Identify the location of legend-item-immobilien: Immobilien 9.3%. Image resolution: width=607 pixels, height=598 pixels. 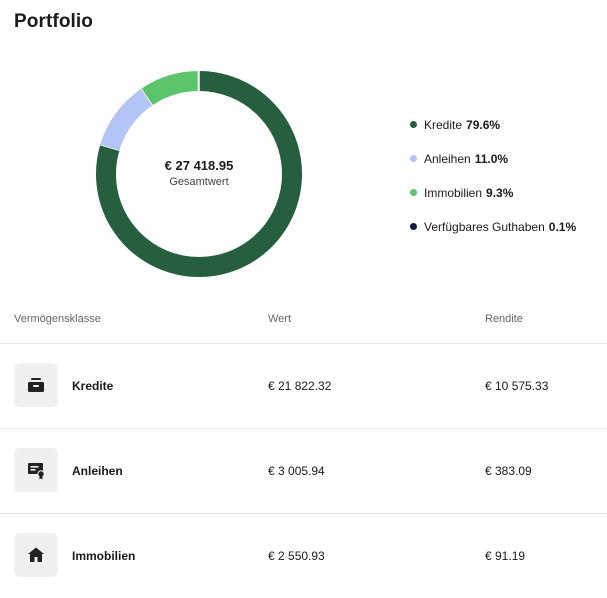
(493, 192).